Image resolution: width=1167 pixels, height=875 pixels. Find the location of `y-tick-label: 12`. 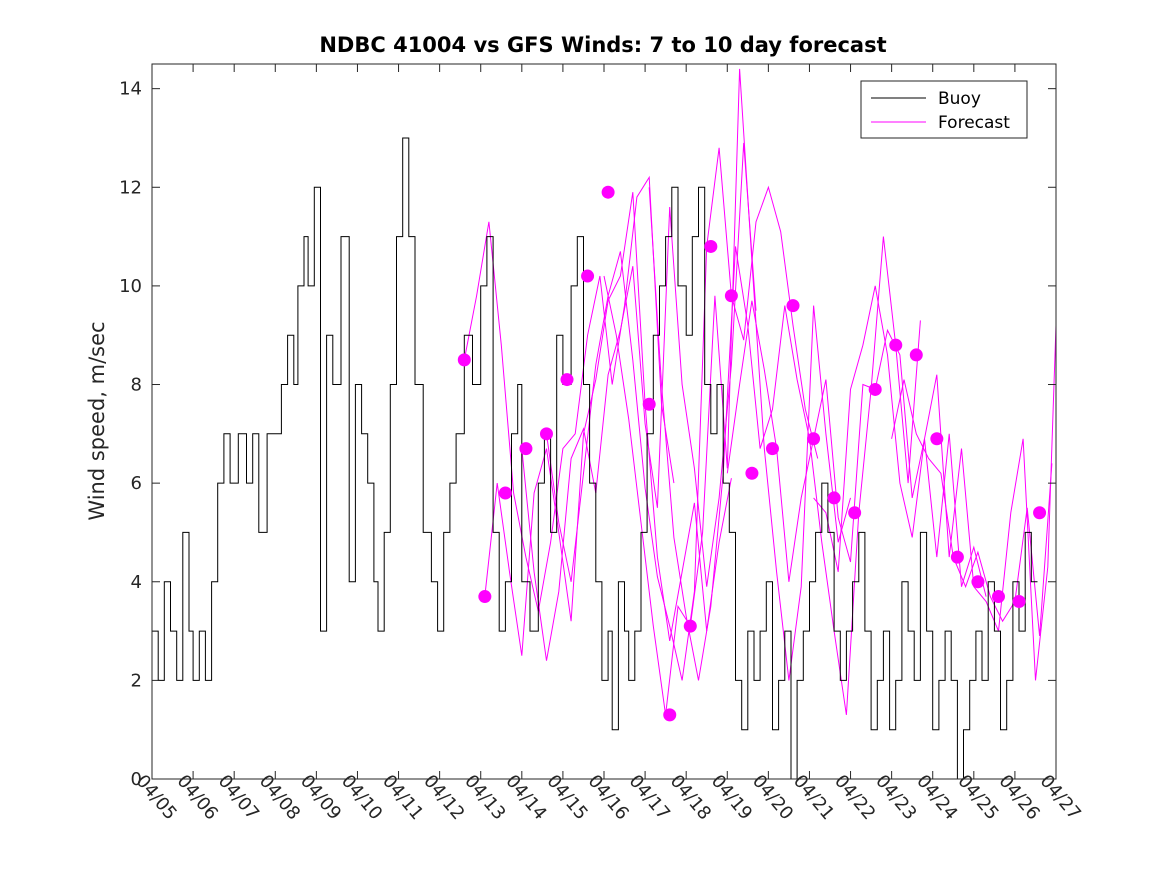

y-tick-label: 12 is located at coordinates (130, 187).